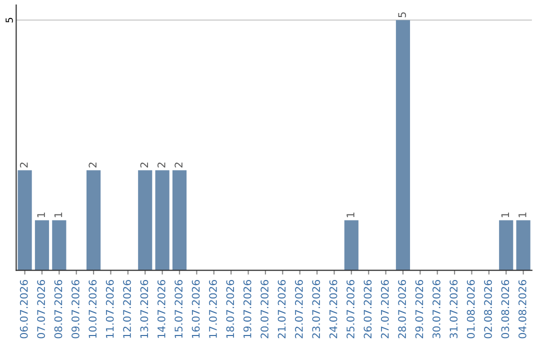  What do you see at coordinates (522, 309) in the screenshot?
I see `x-tick-label: 04.08.2026` at bounding box center [522, 309].